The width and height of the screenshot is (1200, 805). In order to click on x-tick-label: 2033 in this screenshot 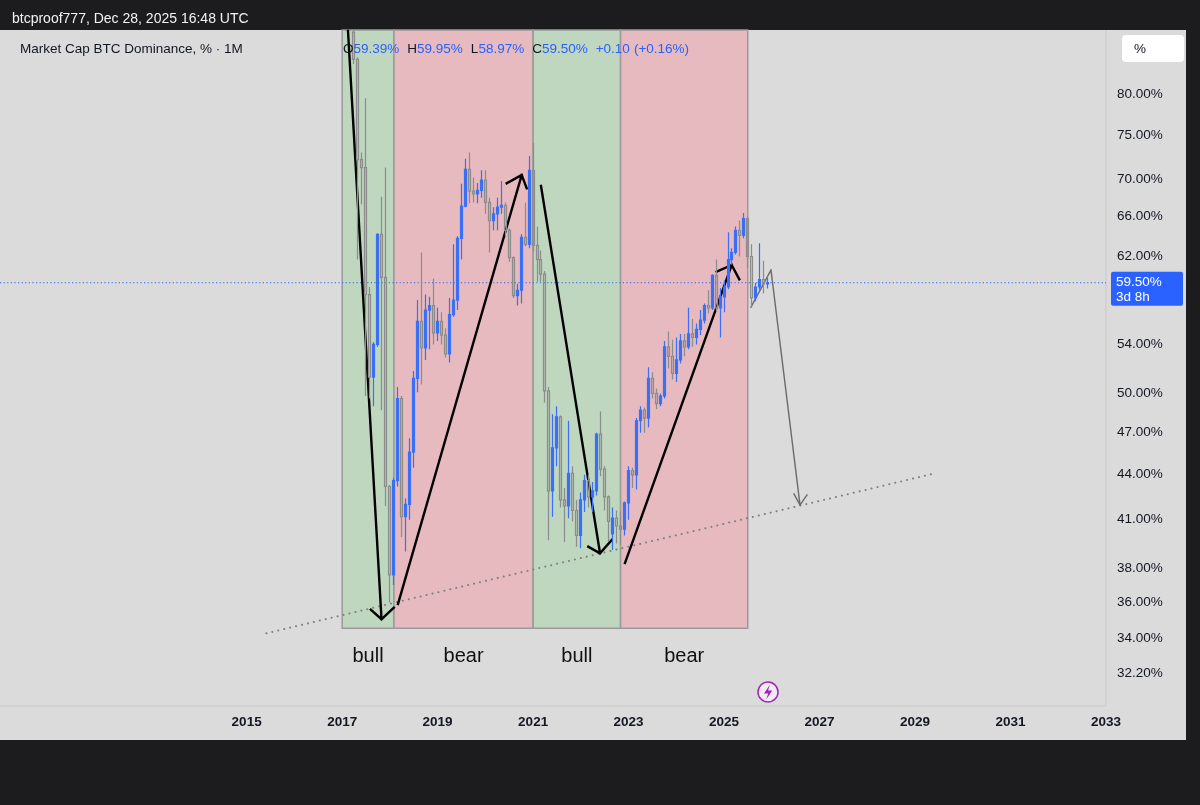, I will do `click(1106, 721)`.